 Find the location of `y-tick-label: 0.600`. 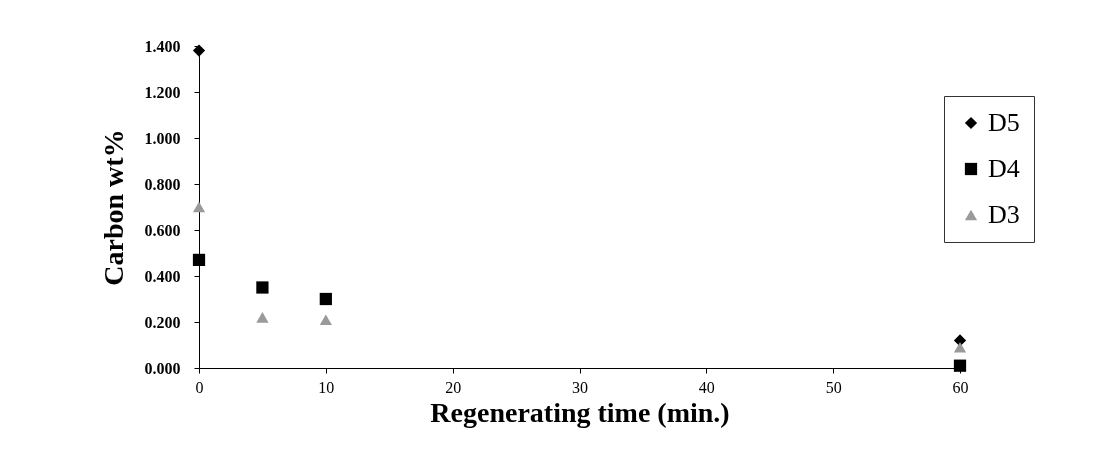

y-tick-label: 0.600 is located at coordinates (162, 230).